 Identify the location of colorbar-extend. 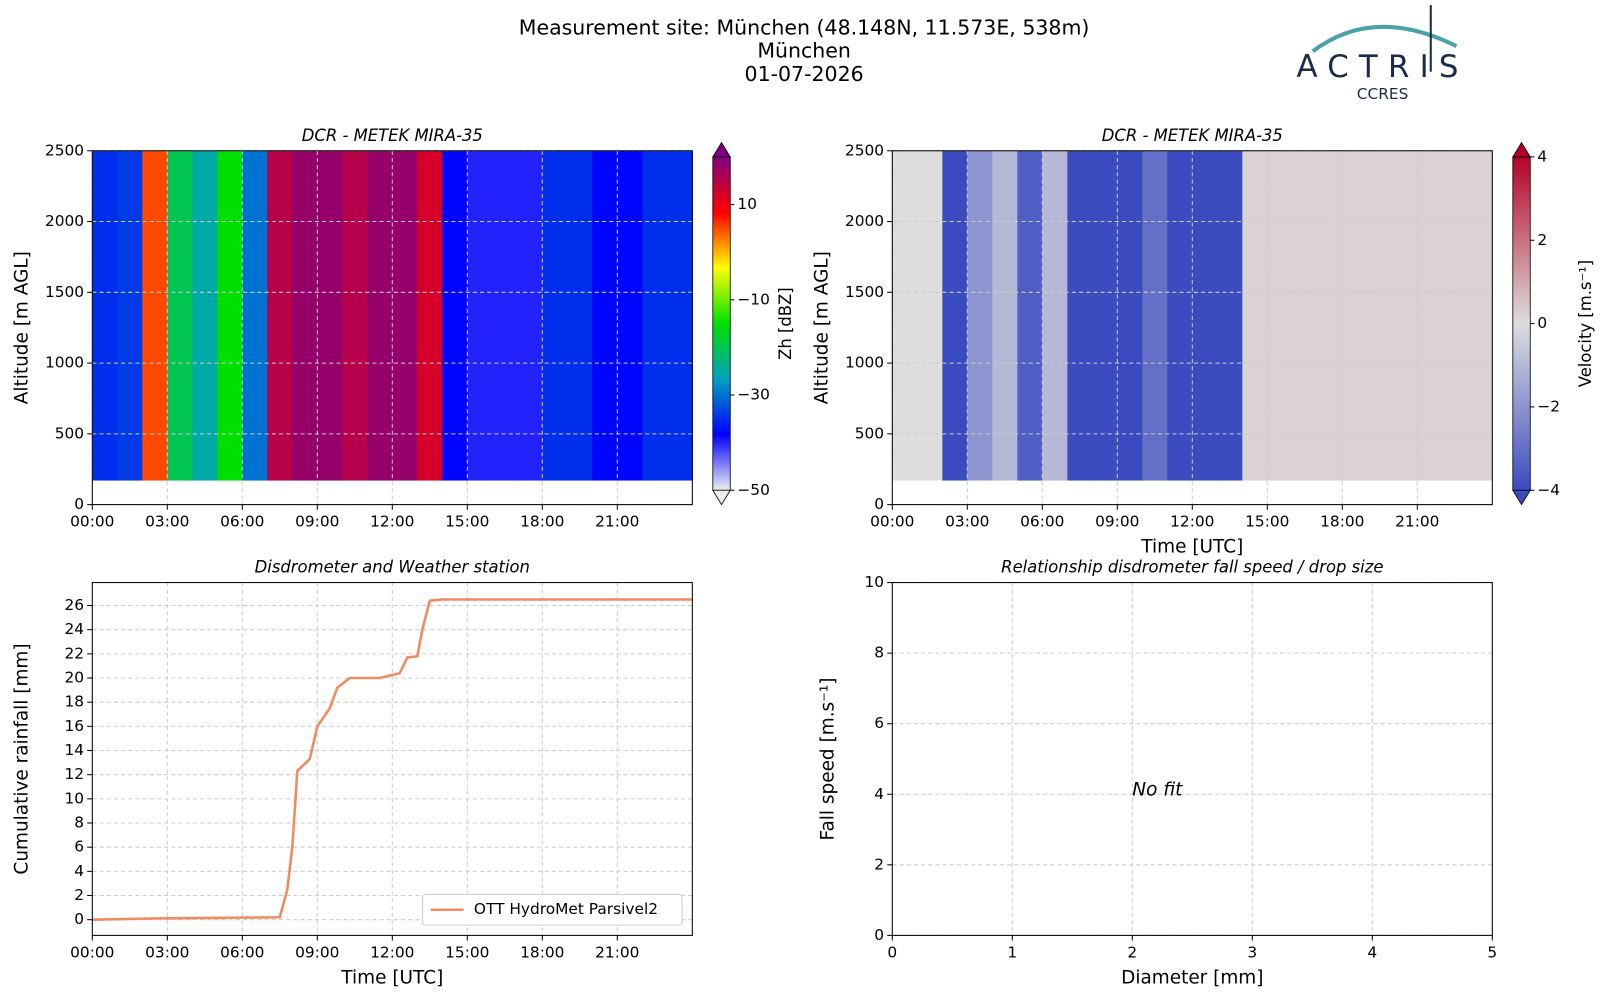
(1521, 149).